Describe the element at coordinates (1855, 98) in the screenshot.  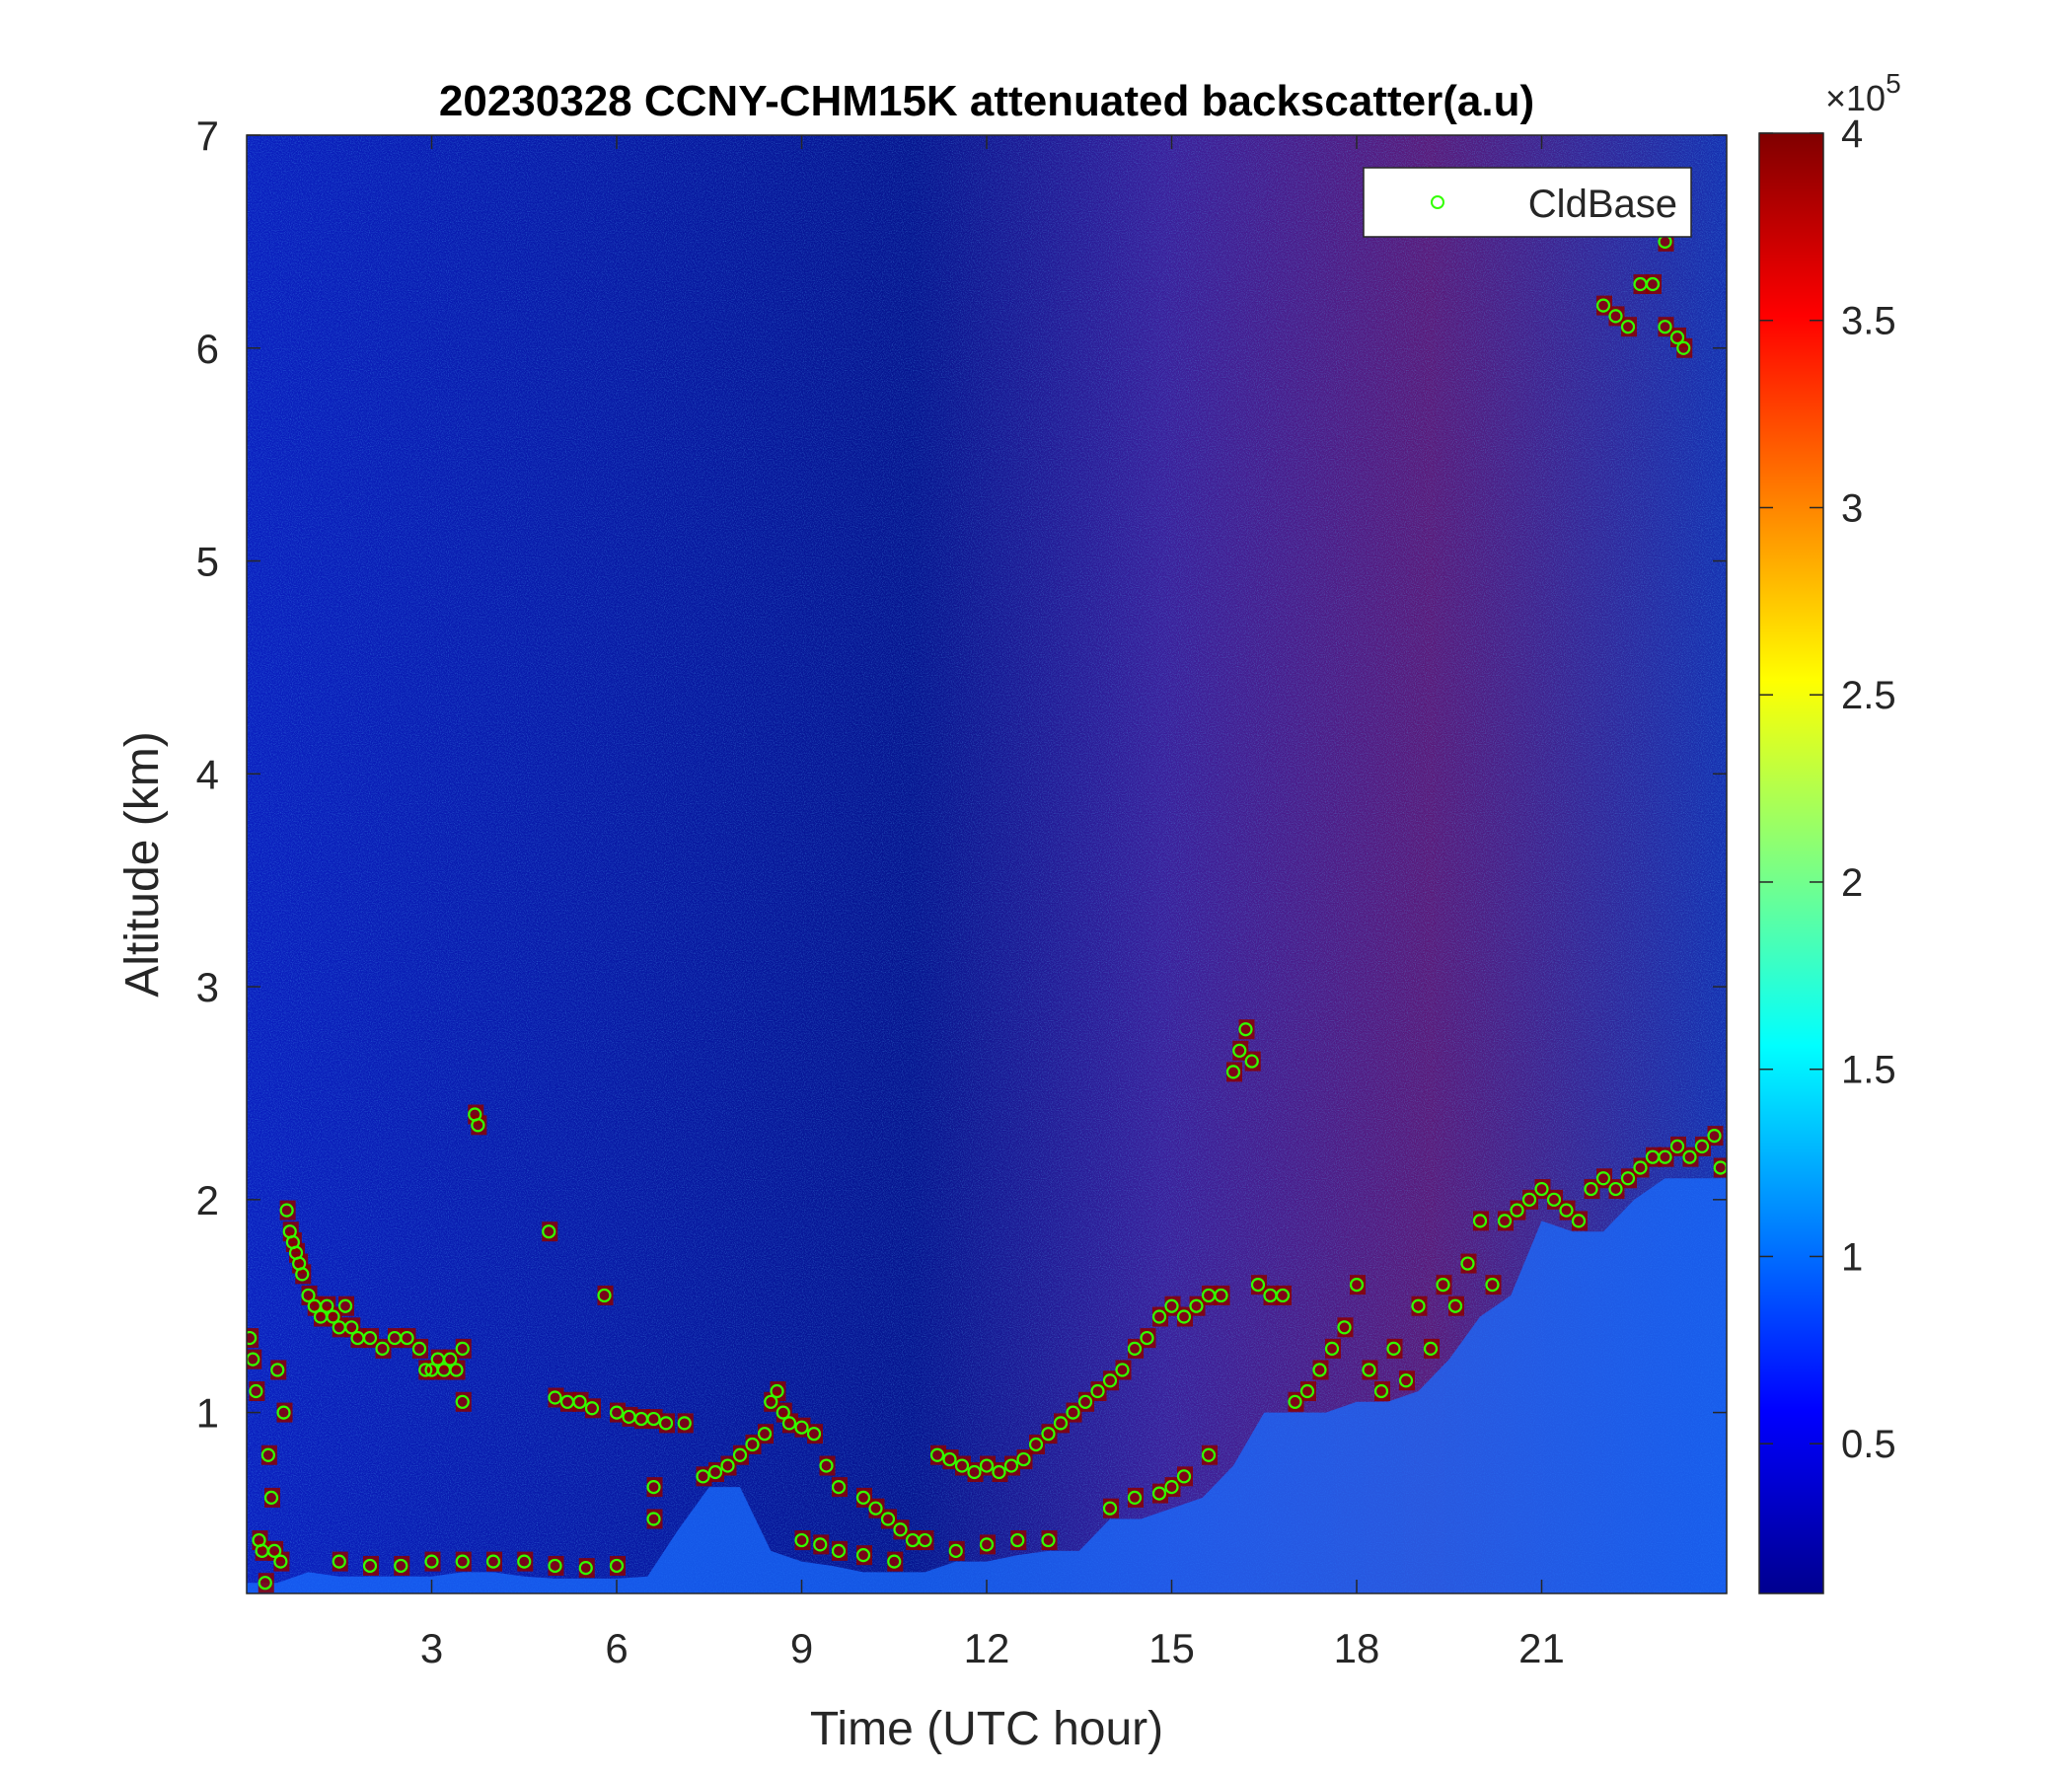
I see `colorbar-multiplier-base: ×10` at that location.